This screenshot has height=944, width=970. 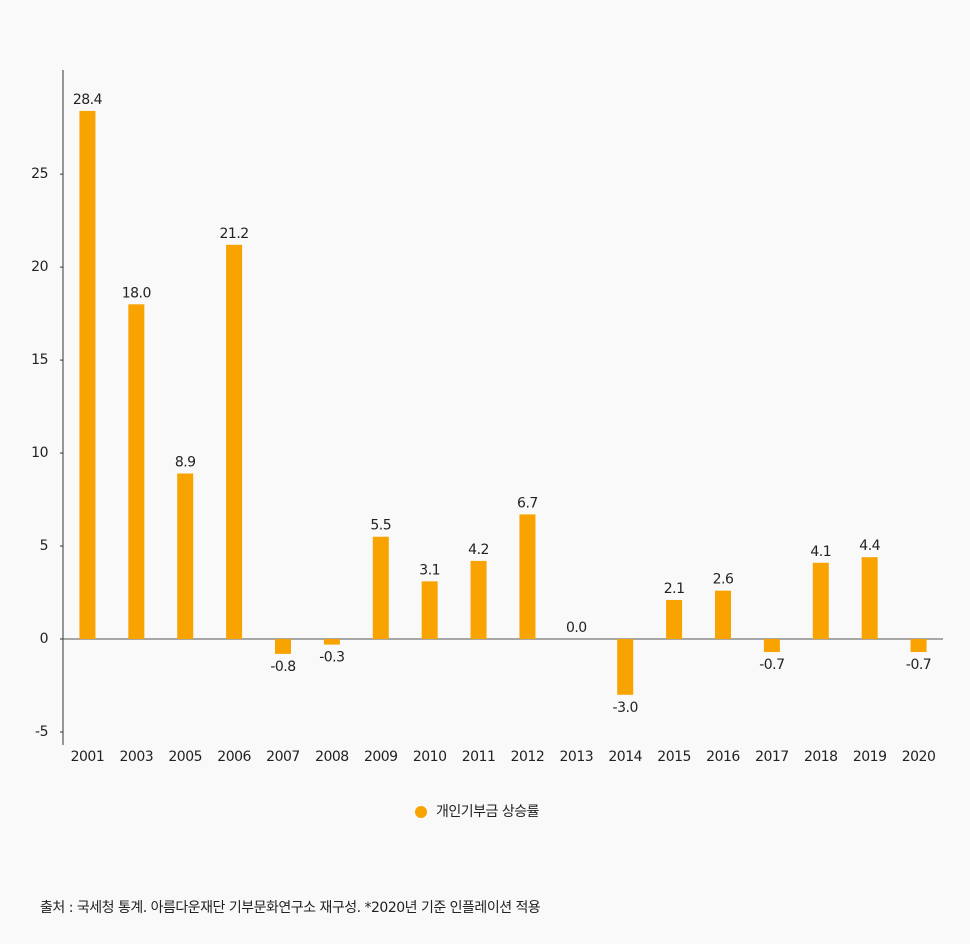 I want to click on value-label: 18.0, so click(x=136, y=293).